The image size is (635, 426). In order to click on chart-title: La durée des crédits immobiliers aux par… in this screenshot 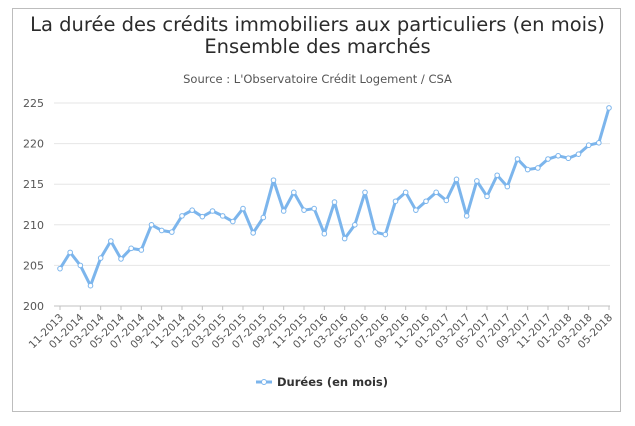, I will do `click(317, 36)`.